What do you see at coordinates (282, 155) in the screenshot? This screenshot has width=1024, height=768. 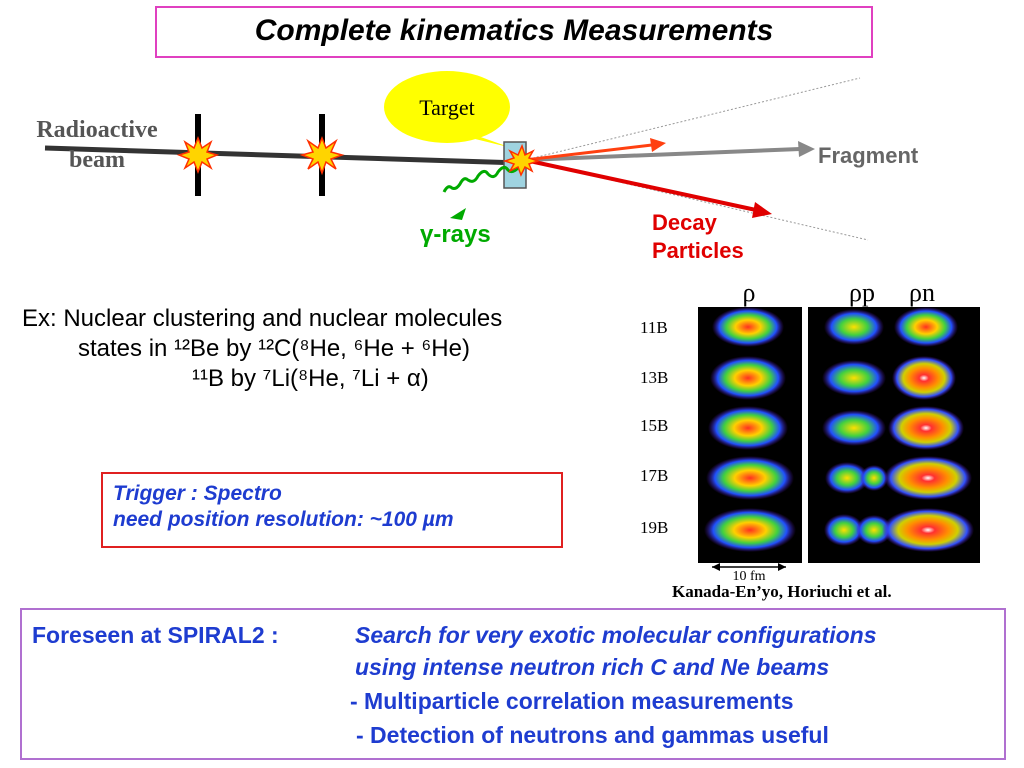 I see `beam-line` at bounding box center [282, 155].